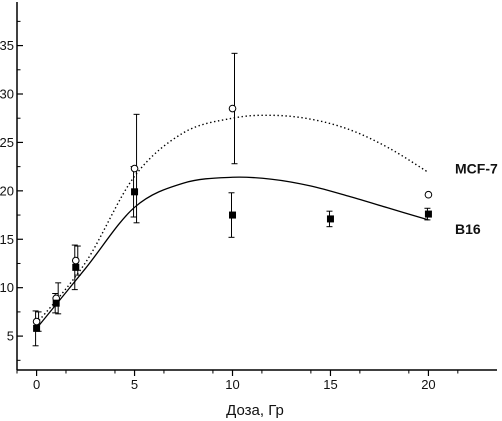 The image size is (502, 421). Describe the element at coordinates (7, 287) in the screenshot. I see `y-tick-label-10: 10` at that location.